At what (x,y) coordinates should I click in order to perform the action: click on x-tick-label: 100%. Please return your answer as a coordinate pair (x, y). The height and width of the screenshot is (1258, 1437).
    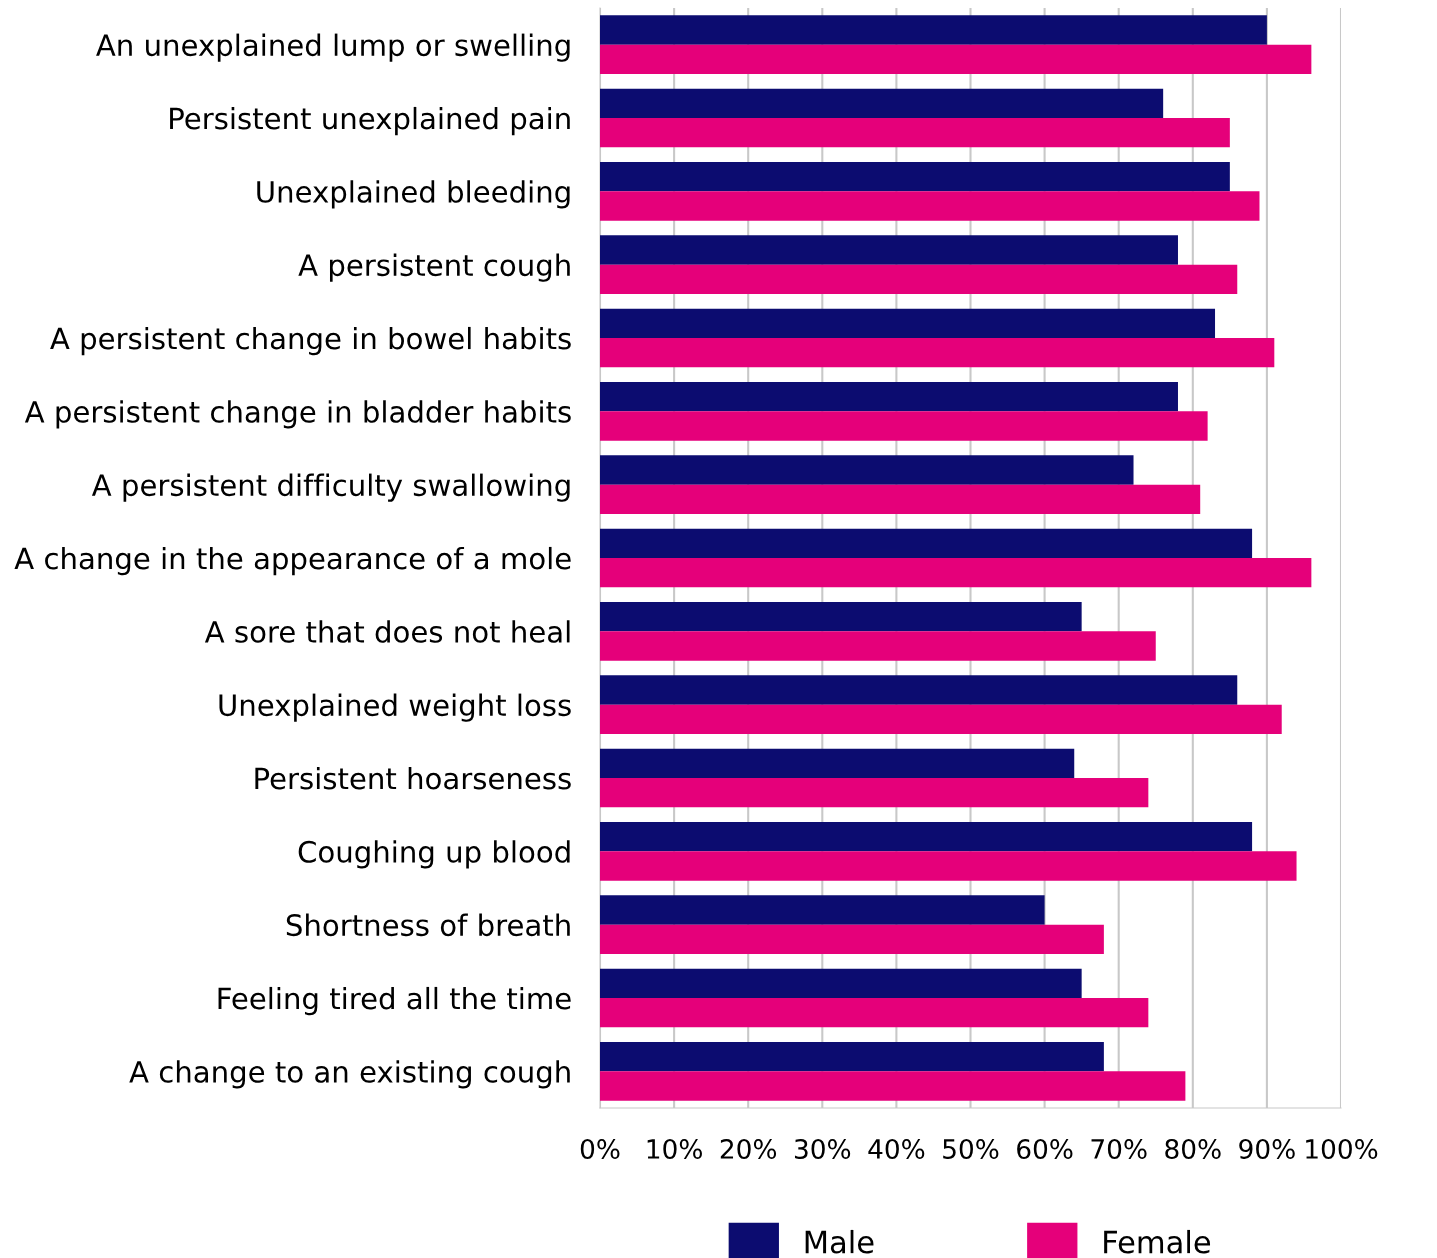
    Looking at the image, I should click on (1342, 1149).